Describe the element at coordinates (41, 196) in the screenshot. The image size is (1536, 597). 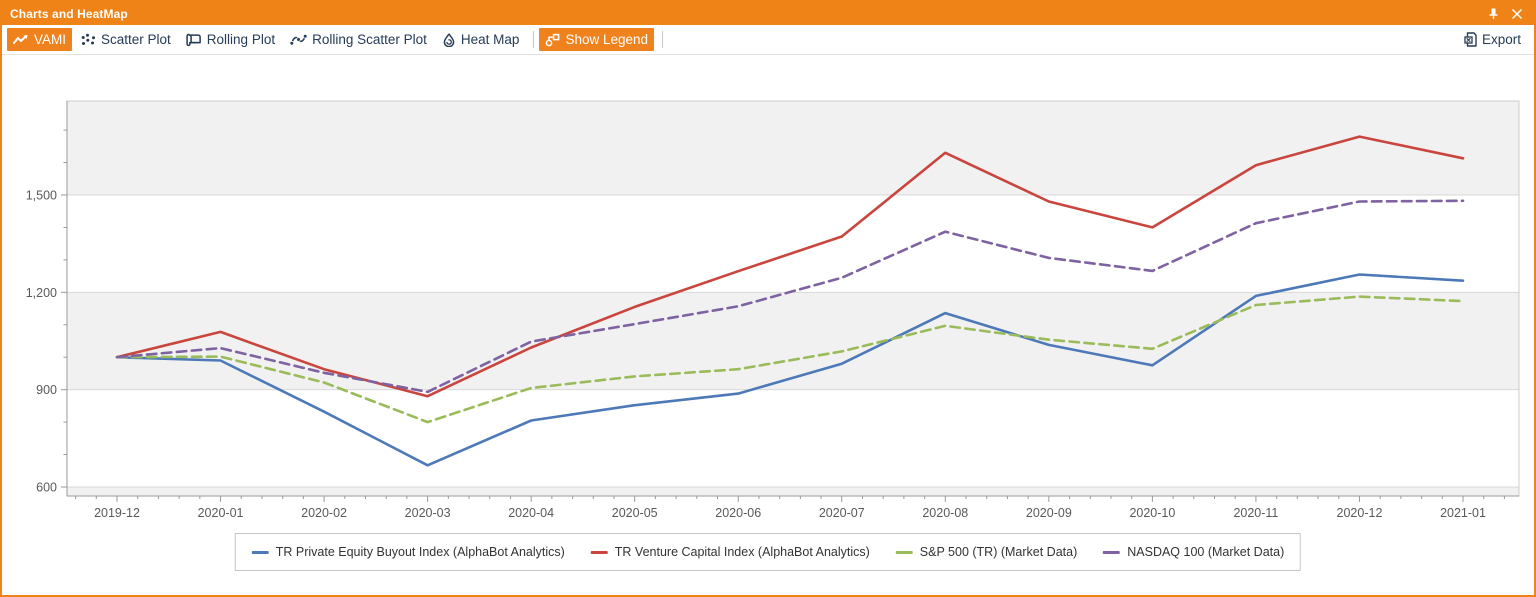
I see `y-tick-label: 1,500` at that location.